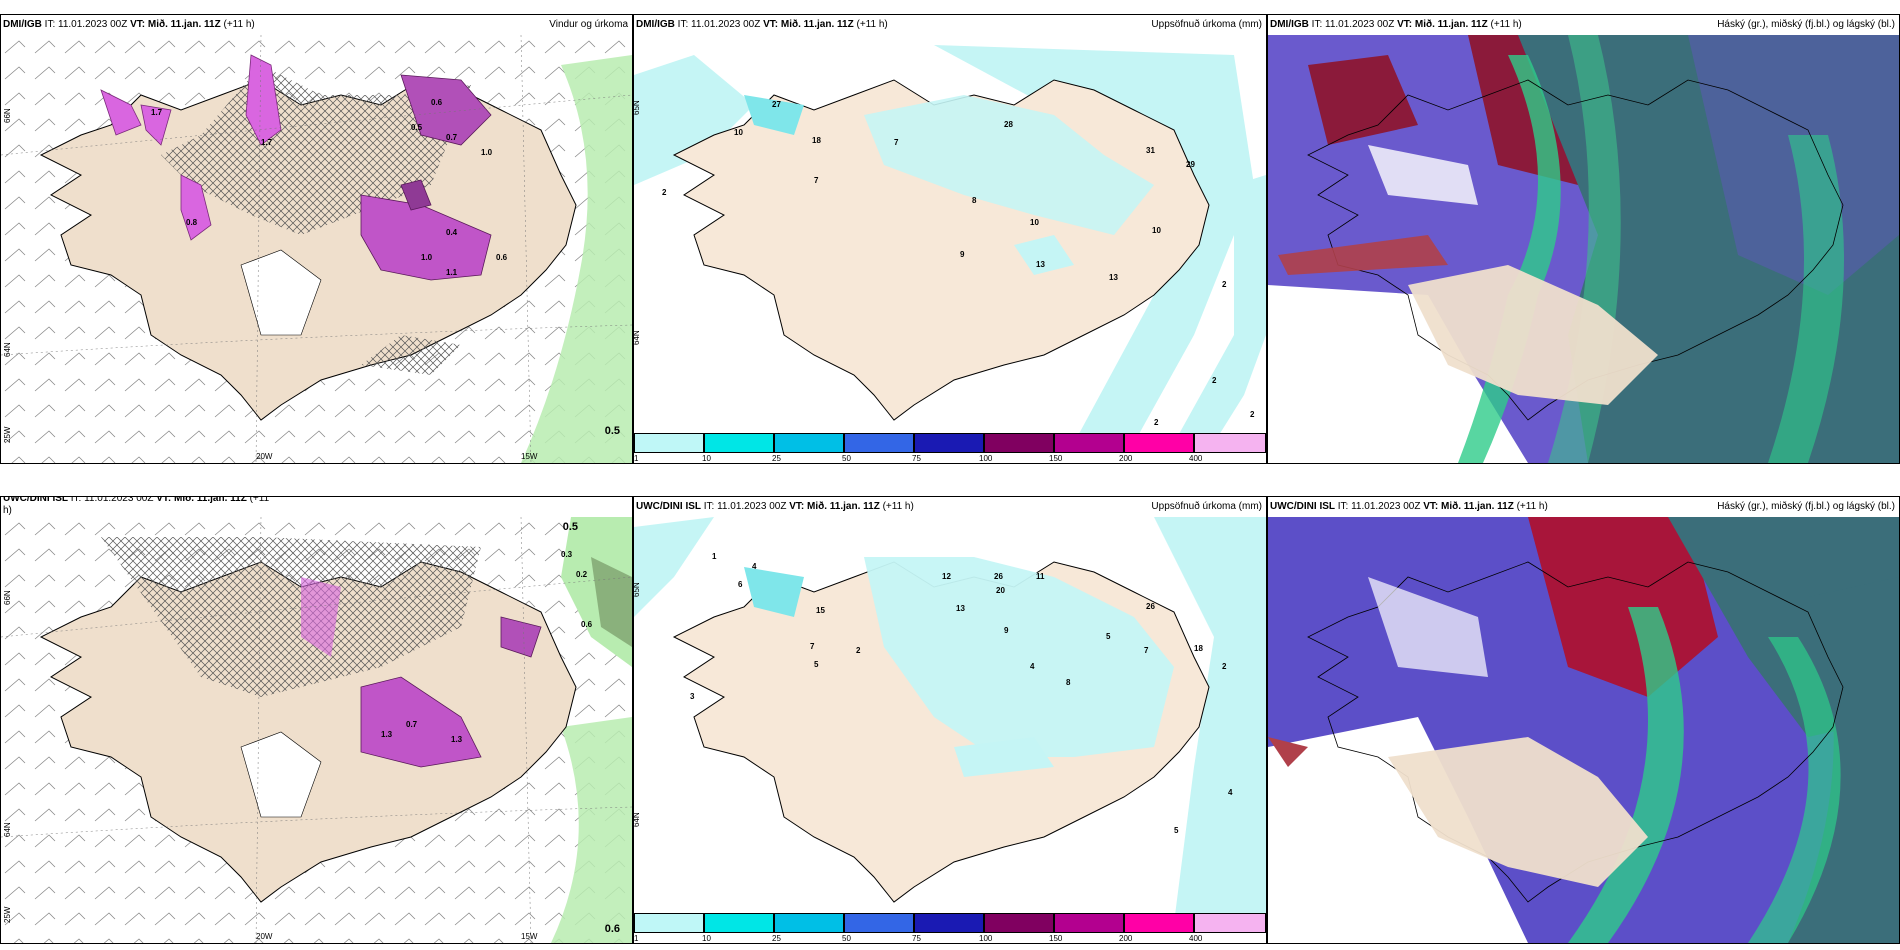  I want to click on colorbar-label: 200, so click(1126, 938).